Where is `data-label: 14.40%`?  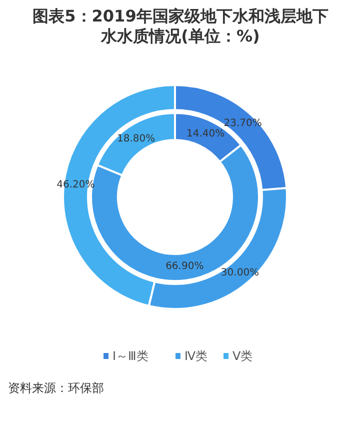
data-label: 14.40% is located at coordinates (205, 134).